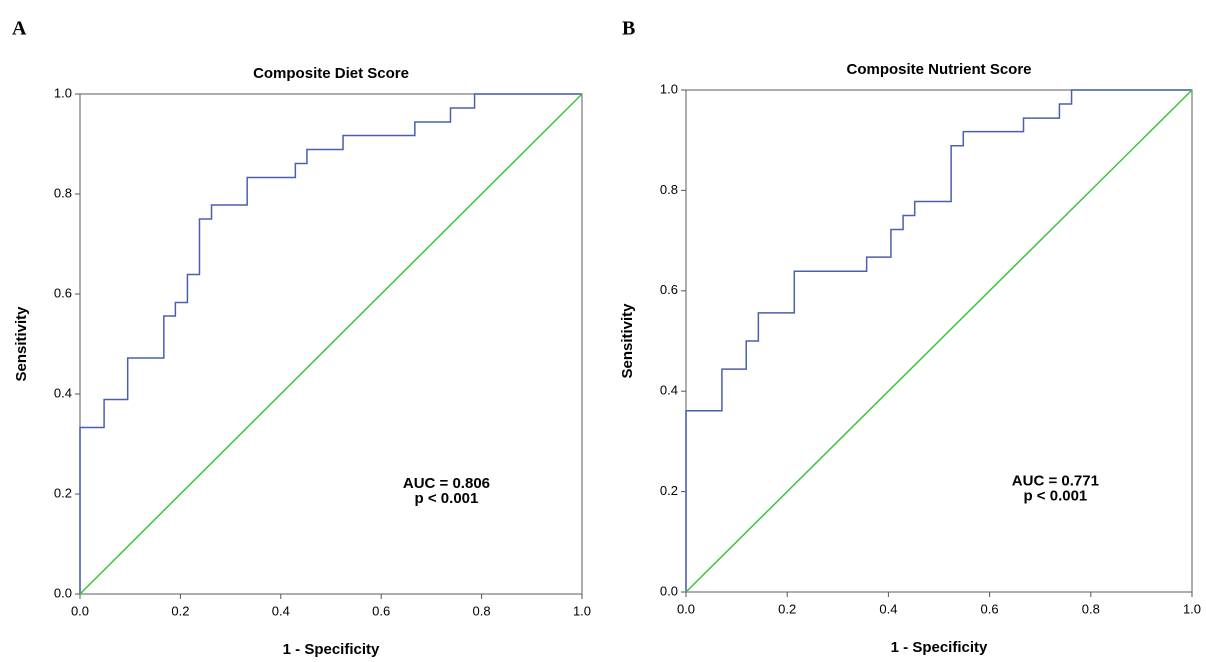 The width and height of the screenshot is (1206, 662). What do you see at coordinates (1055, 481) in the screenshot?
I see `annotation: AUC = 0.771` at bounding box center [1055, 481].